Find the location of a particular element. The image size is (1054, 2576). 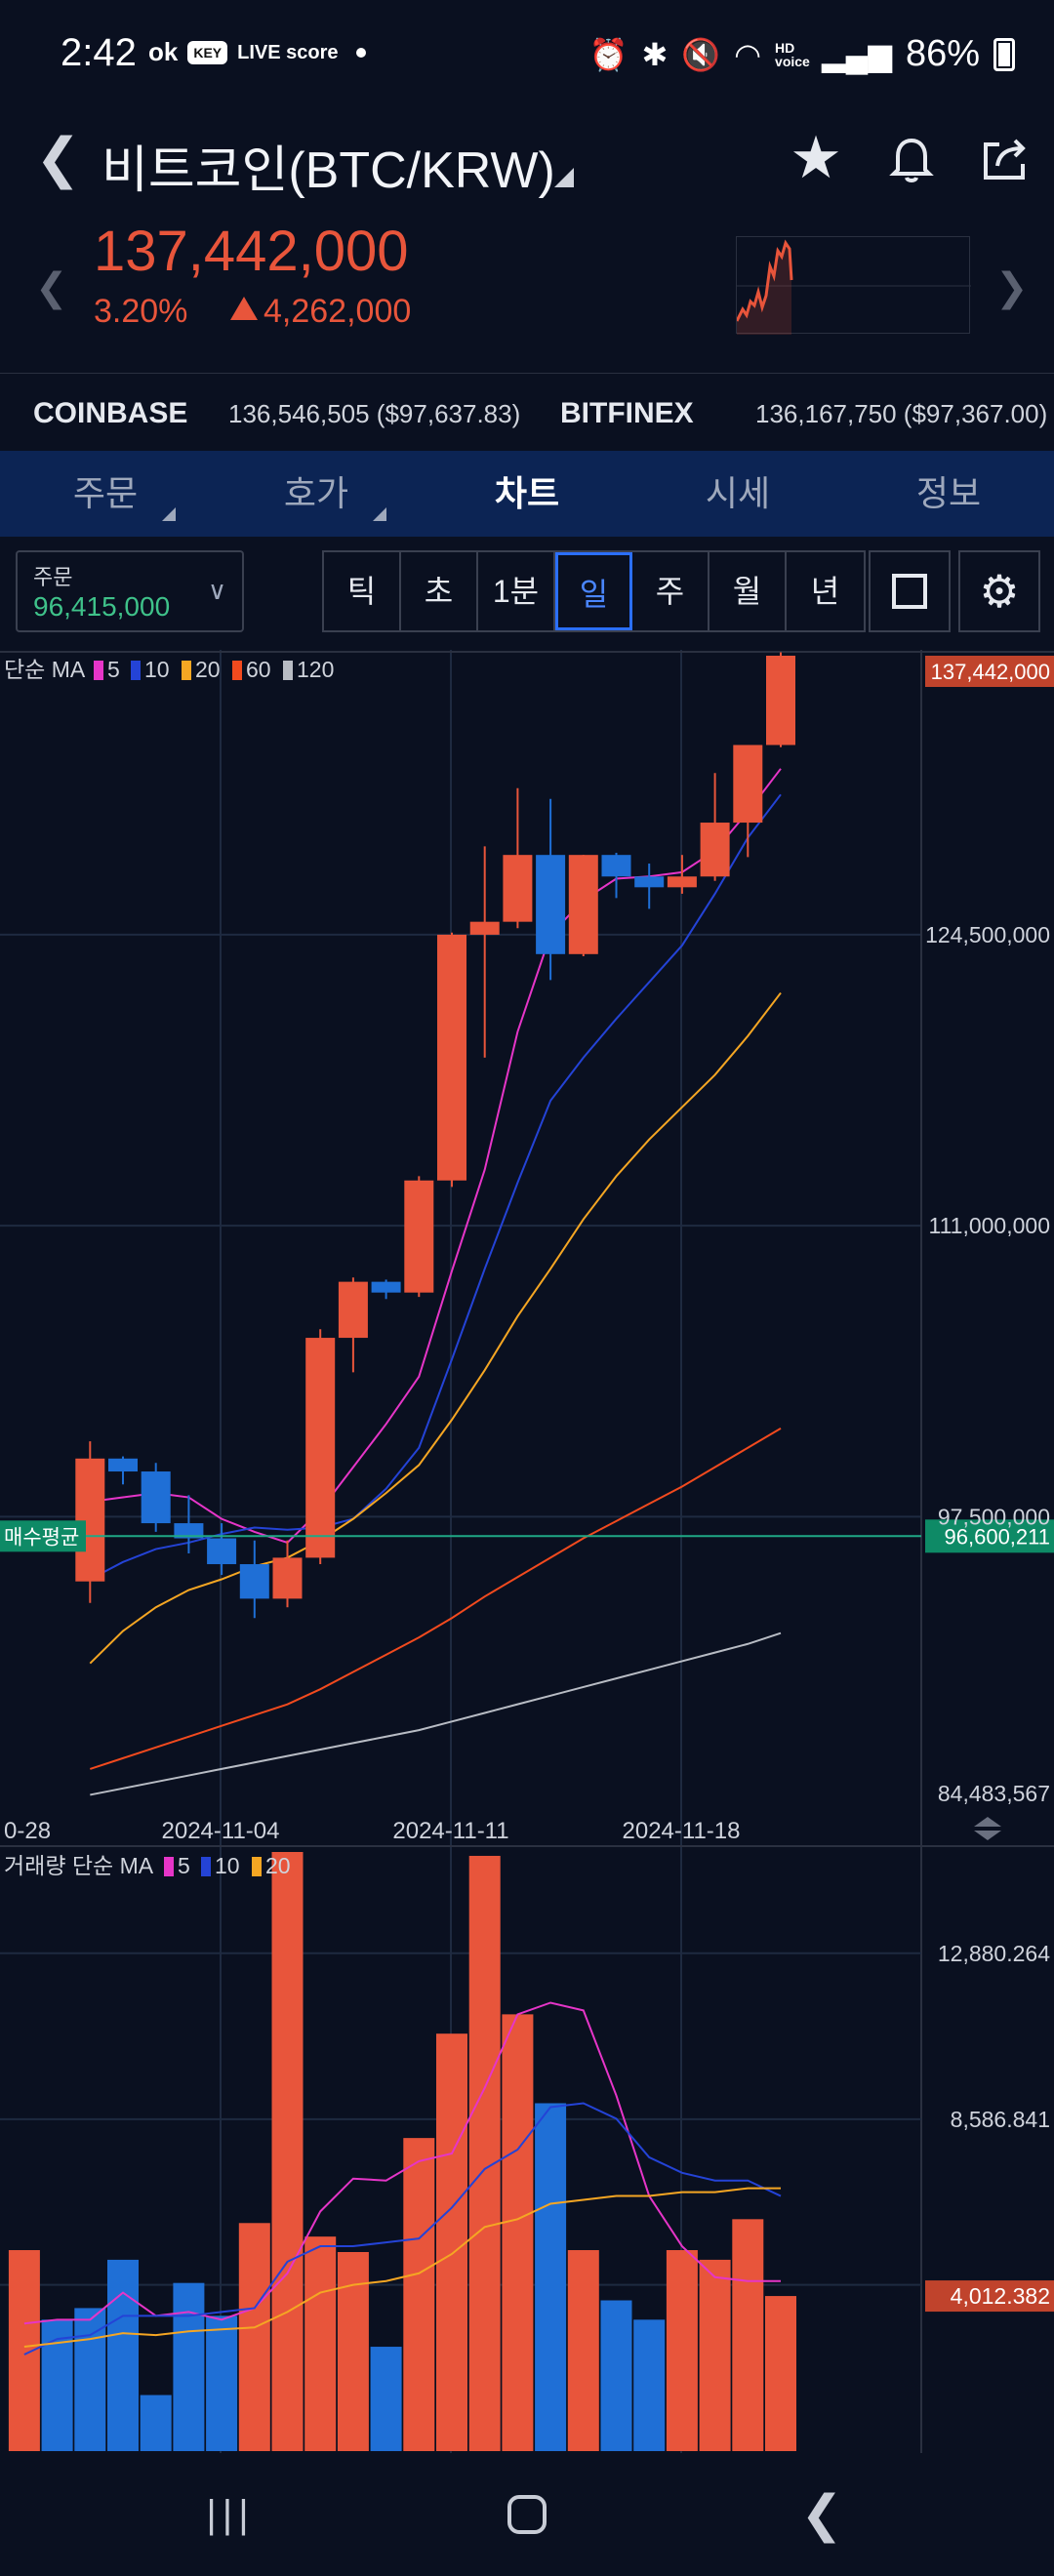

alarm-icon: ⏰ is located at coordinates (608, 54).